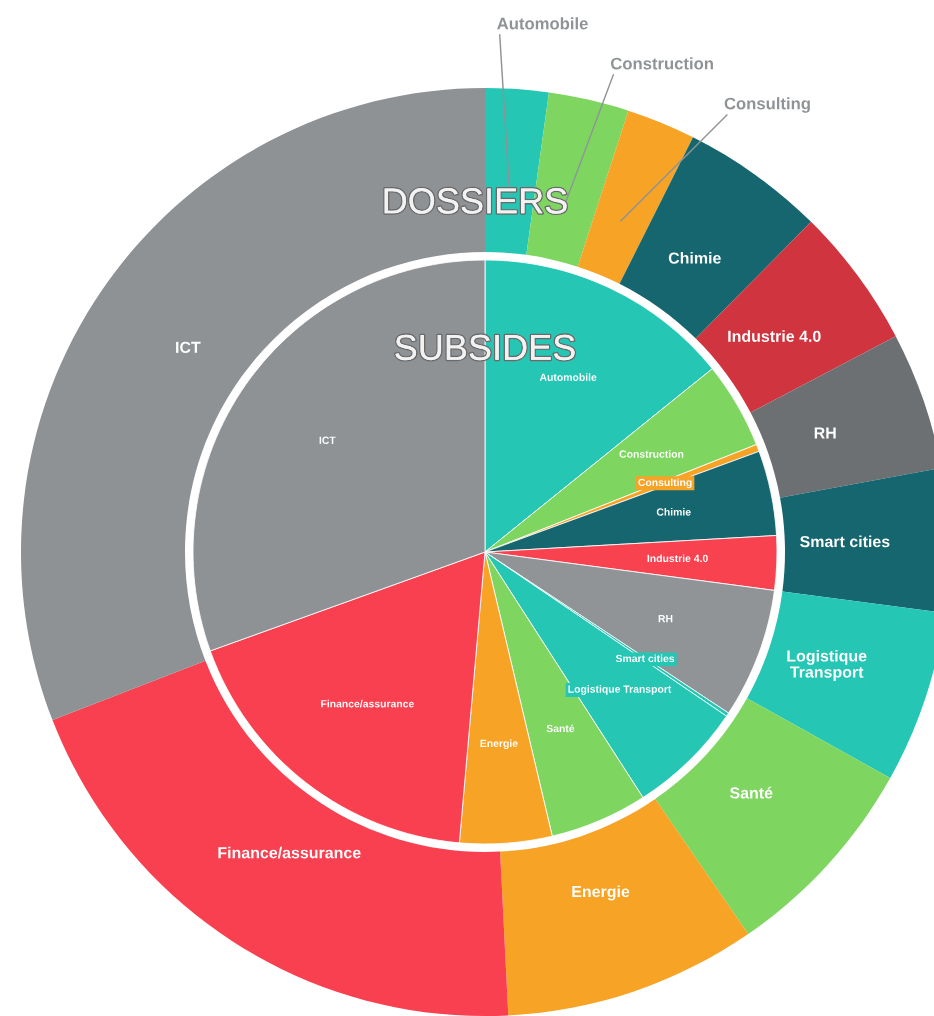 This screenshot has height=1016, width=934. Describe the element at coordinates (645, 658) in the screenshot. I see `slice-label: Smart cities` at that location.